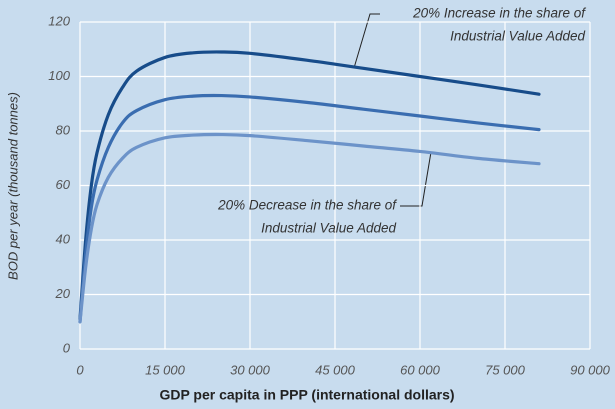 This screenshot has height=409, width=615. What do you see at coordinates (63, 129) in the screenshot?
I see `y-tick-label: 80` at bounding box center [63, 129].